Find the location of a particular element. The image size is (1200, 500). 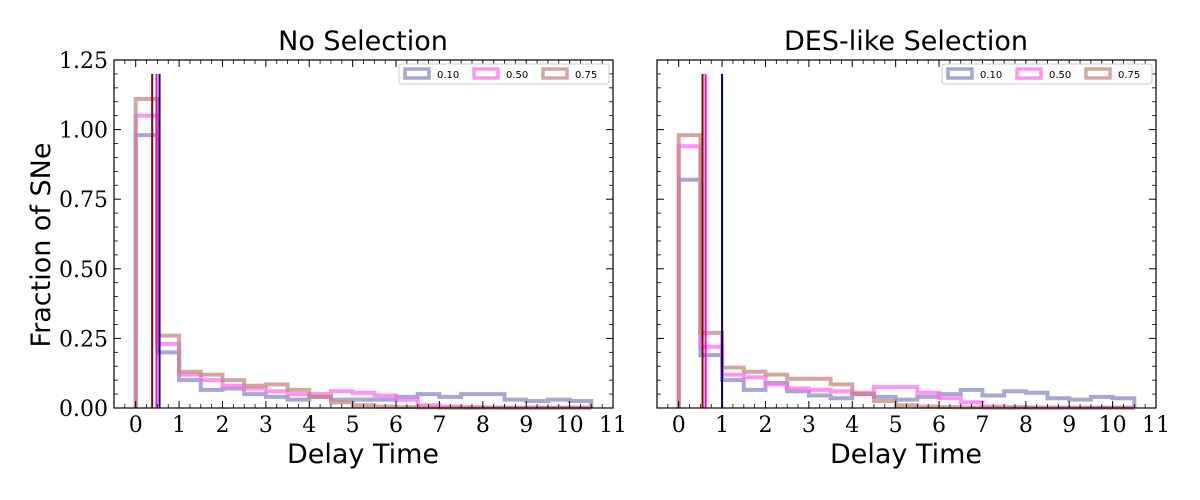

y-tick-label: 0.50 is located at coordinates (83, 270).